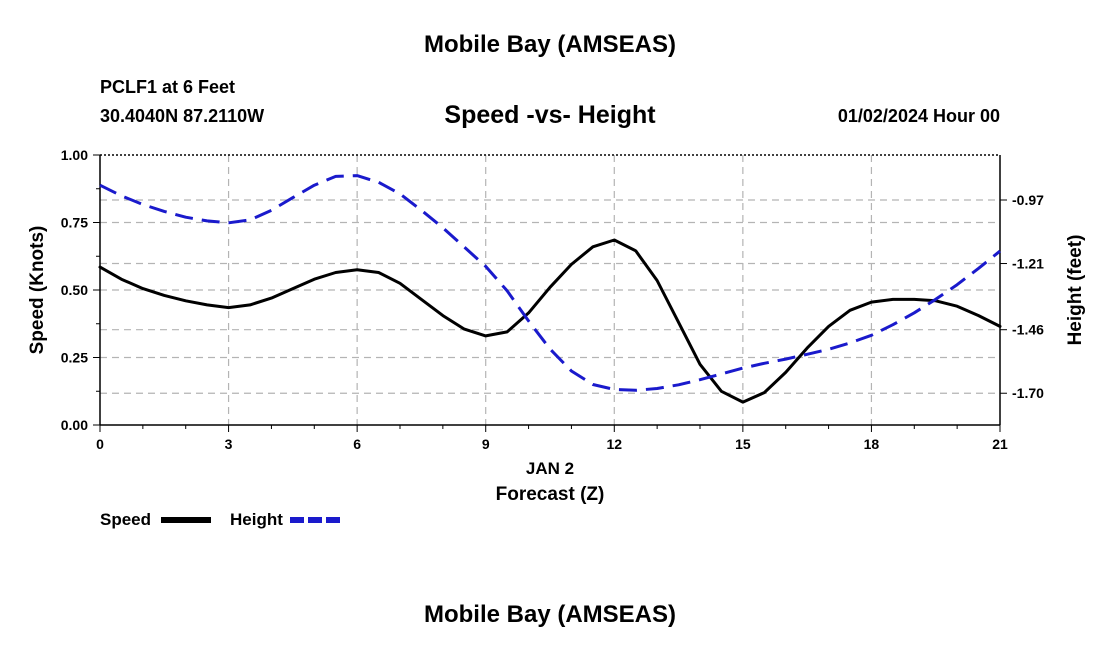  I want to click on x-tick-label: 12, so click(614, 444).